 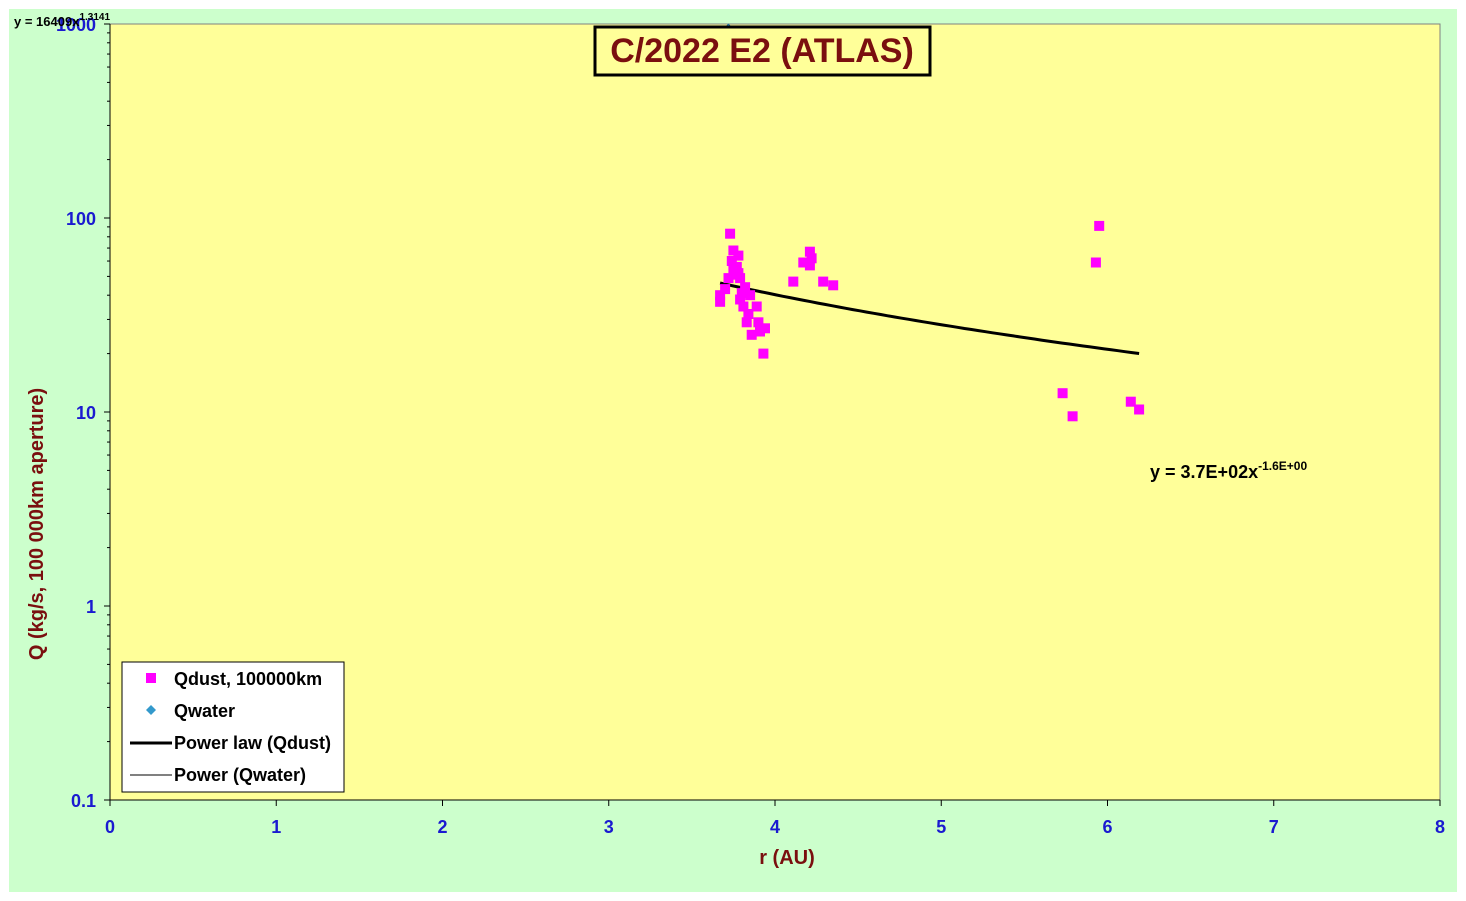 What do you see at coordinates (47, 21) in the screenshot?
I see `water-fit-equation-base: y = 16409x` at bounding box center [47, 21].